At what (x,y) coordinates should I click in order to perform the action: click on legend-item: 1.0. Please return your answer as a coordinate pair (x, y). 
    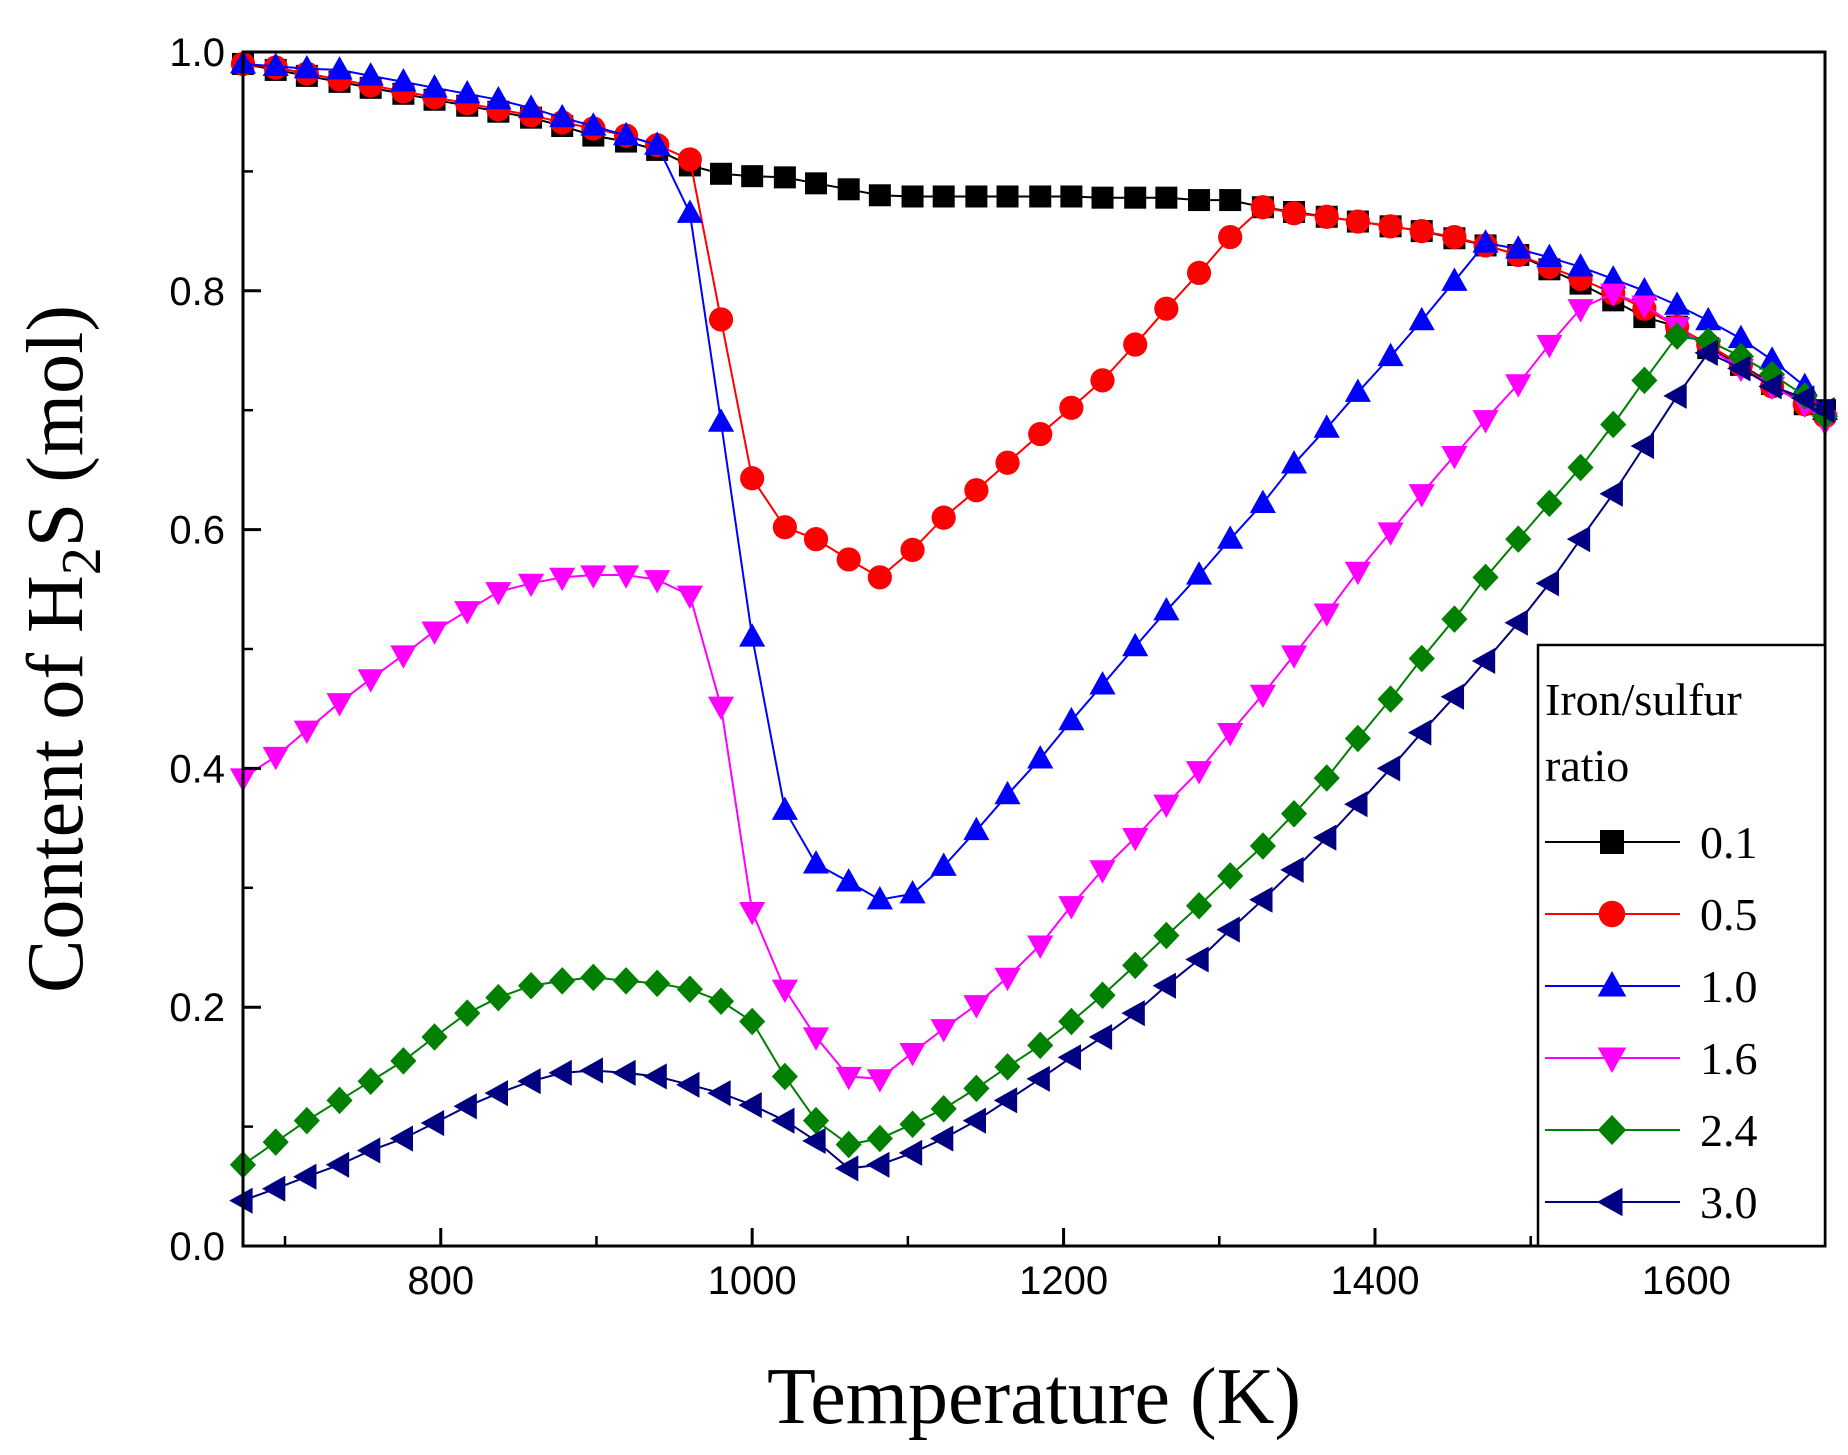
    Looking at the image, I should click on (1651, 986).